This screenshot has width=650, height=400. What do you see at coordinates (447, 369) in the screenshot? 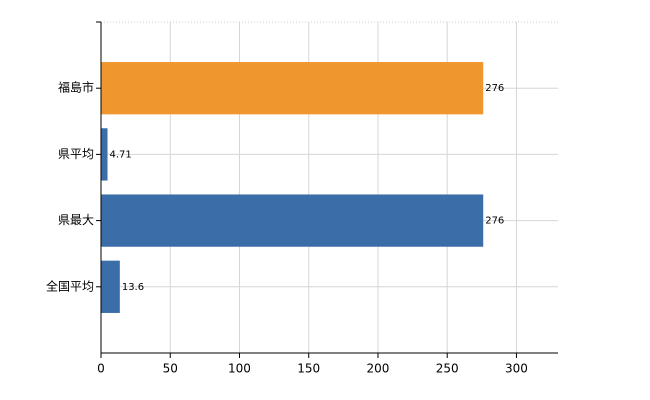
I see `x-tick-label: 250` at bounding box center [447, 369].